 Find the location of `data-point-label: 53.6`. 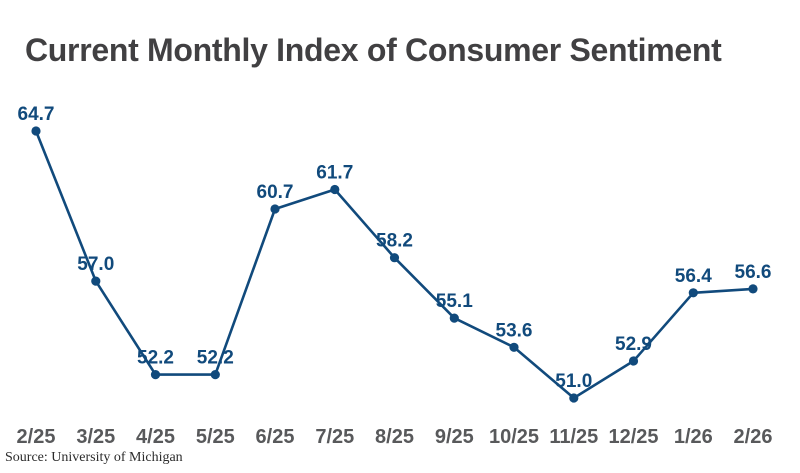

data-point-label: 53.6 is located at coordinates (514, 330).